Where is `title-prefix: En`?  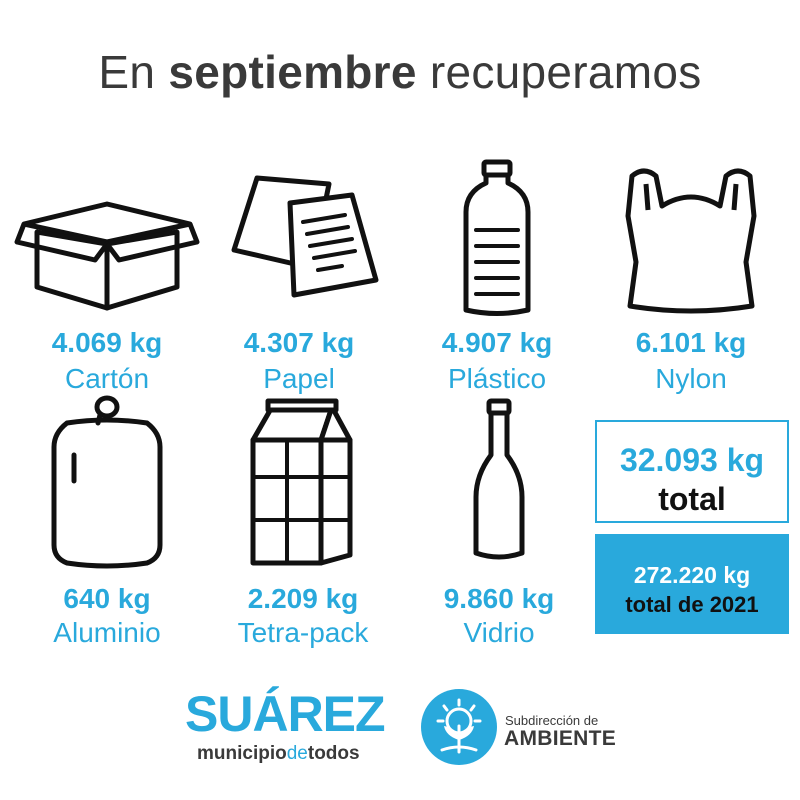 title-prefix: En is located at coordinates (133, 72).